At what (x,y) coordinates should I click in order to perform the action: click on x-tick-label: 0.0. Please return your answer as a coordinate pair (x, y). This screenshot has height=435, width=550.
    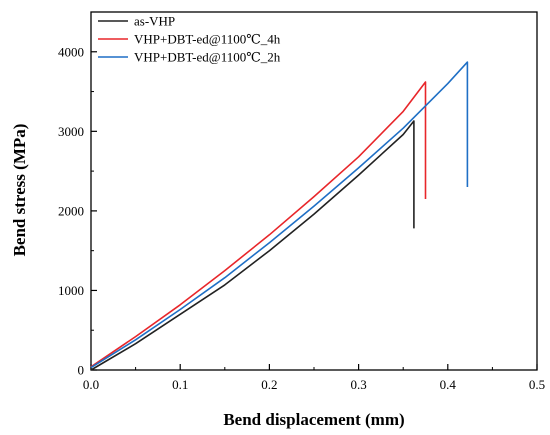
    Looking at the image, I should click on (91, 384).